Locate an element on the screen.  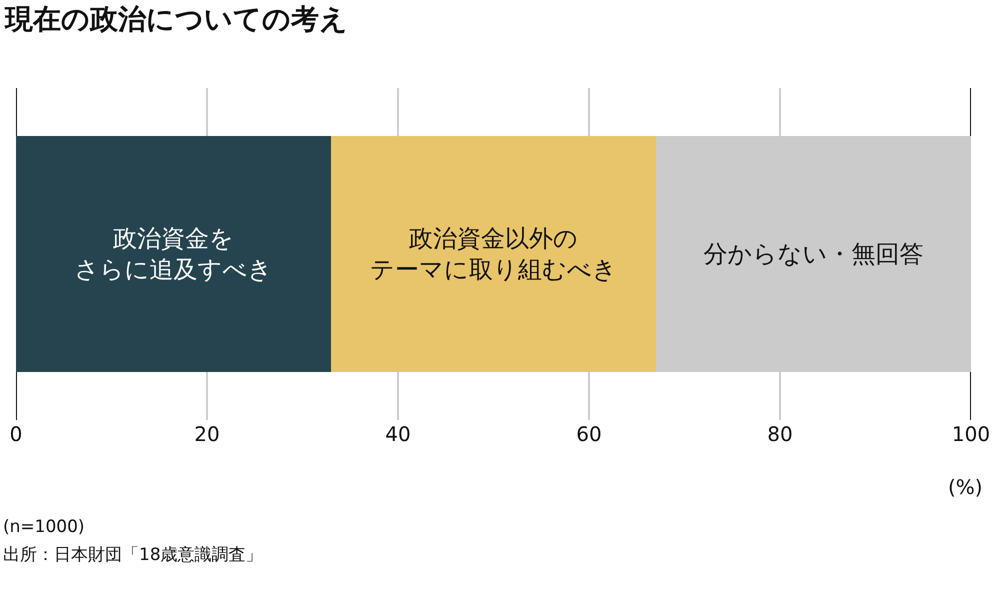
text: (n=1000) is located at coordinates (44, 527).